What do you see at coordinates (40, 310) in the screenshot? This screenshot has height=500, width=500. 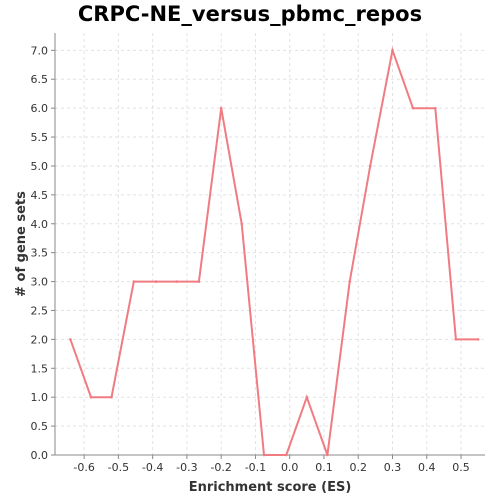 I see `y-tick-label: 2.5` at bounding box center [40, 310].